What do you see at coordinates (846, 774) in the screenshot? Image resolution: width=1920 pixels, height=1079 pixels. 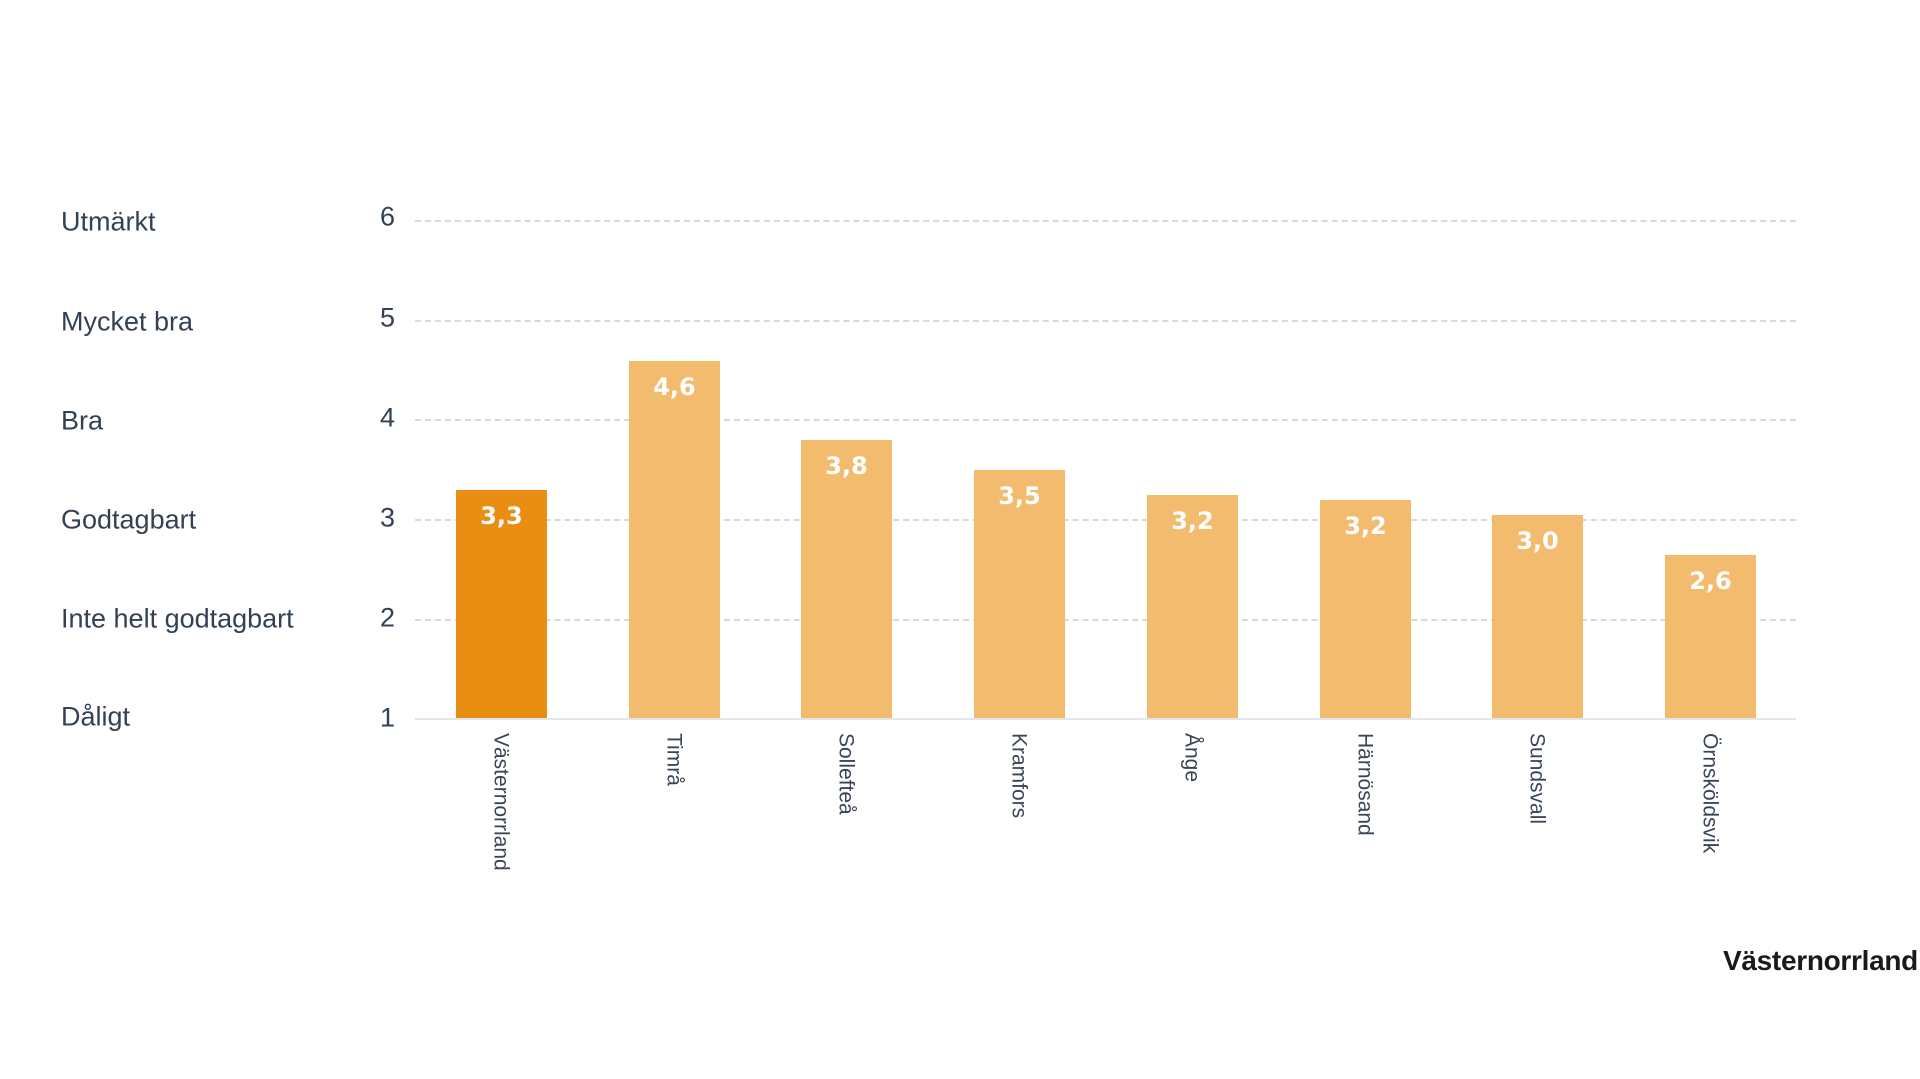 I see `x-axis-category-label: Sollefteå` at bounding box center [846, 774].